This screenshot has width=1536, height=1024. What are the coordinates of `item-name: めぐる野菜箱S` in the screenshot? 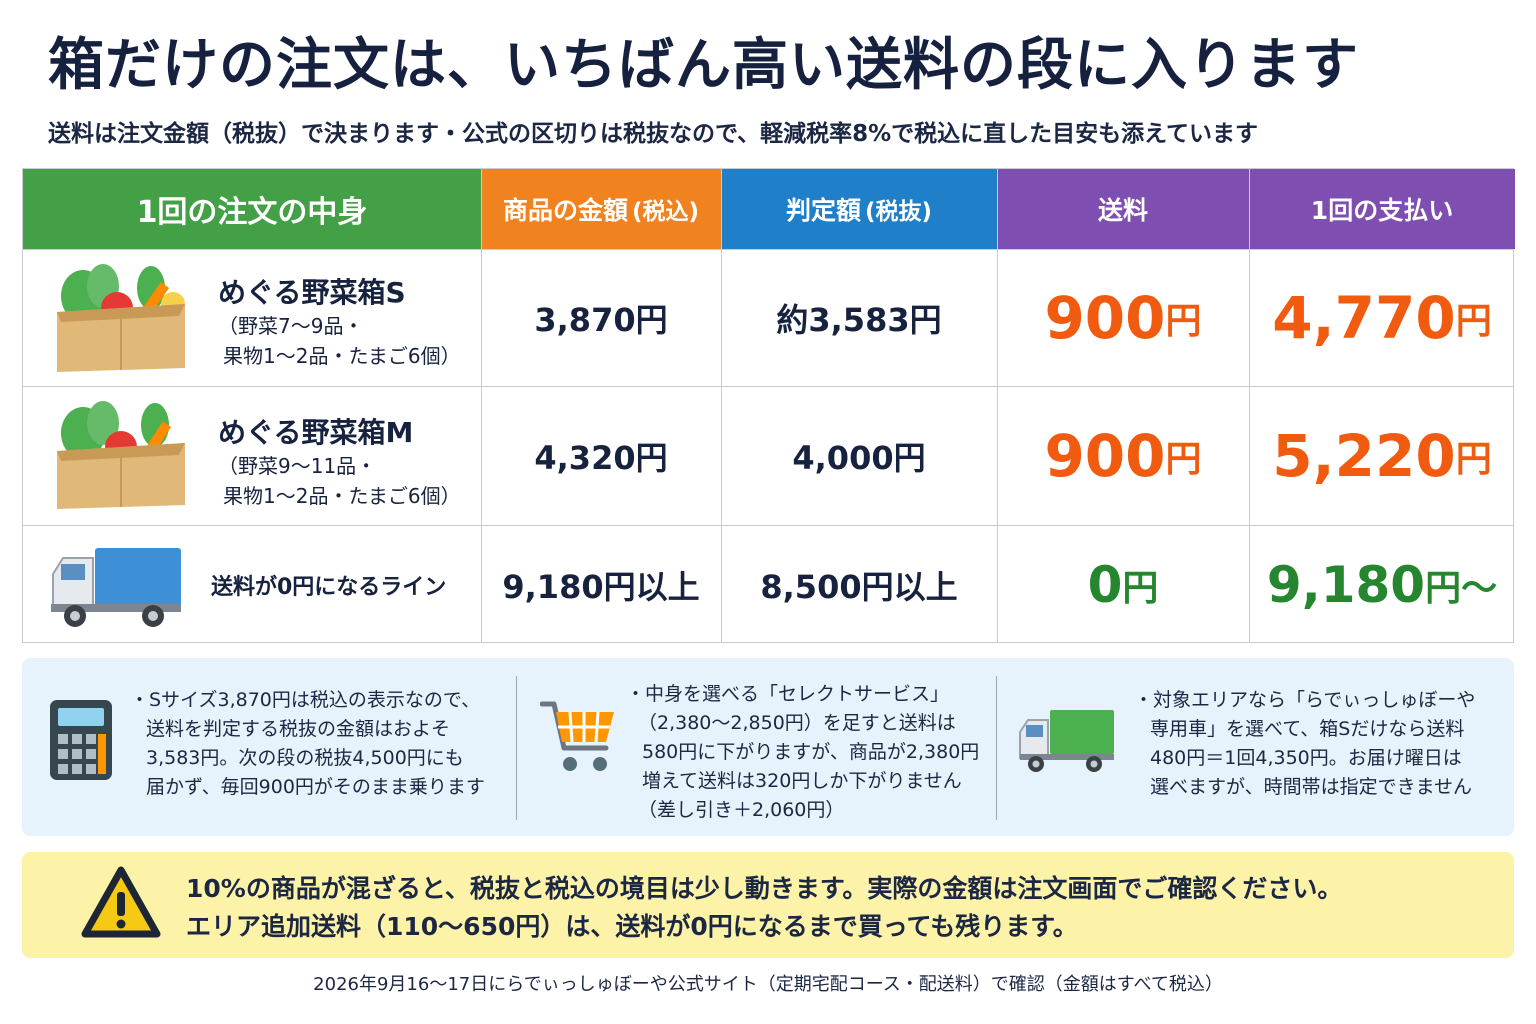 It's located at (312, 292).